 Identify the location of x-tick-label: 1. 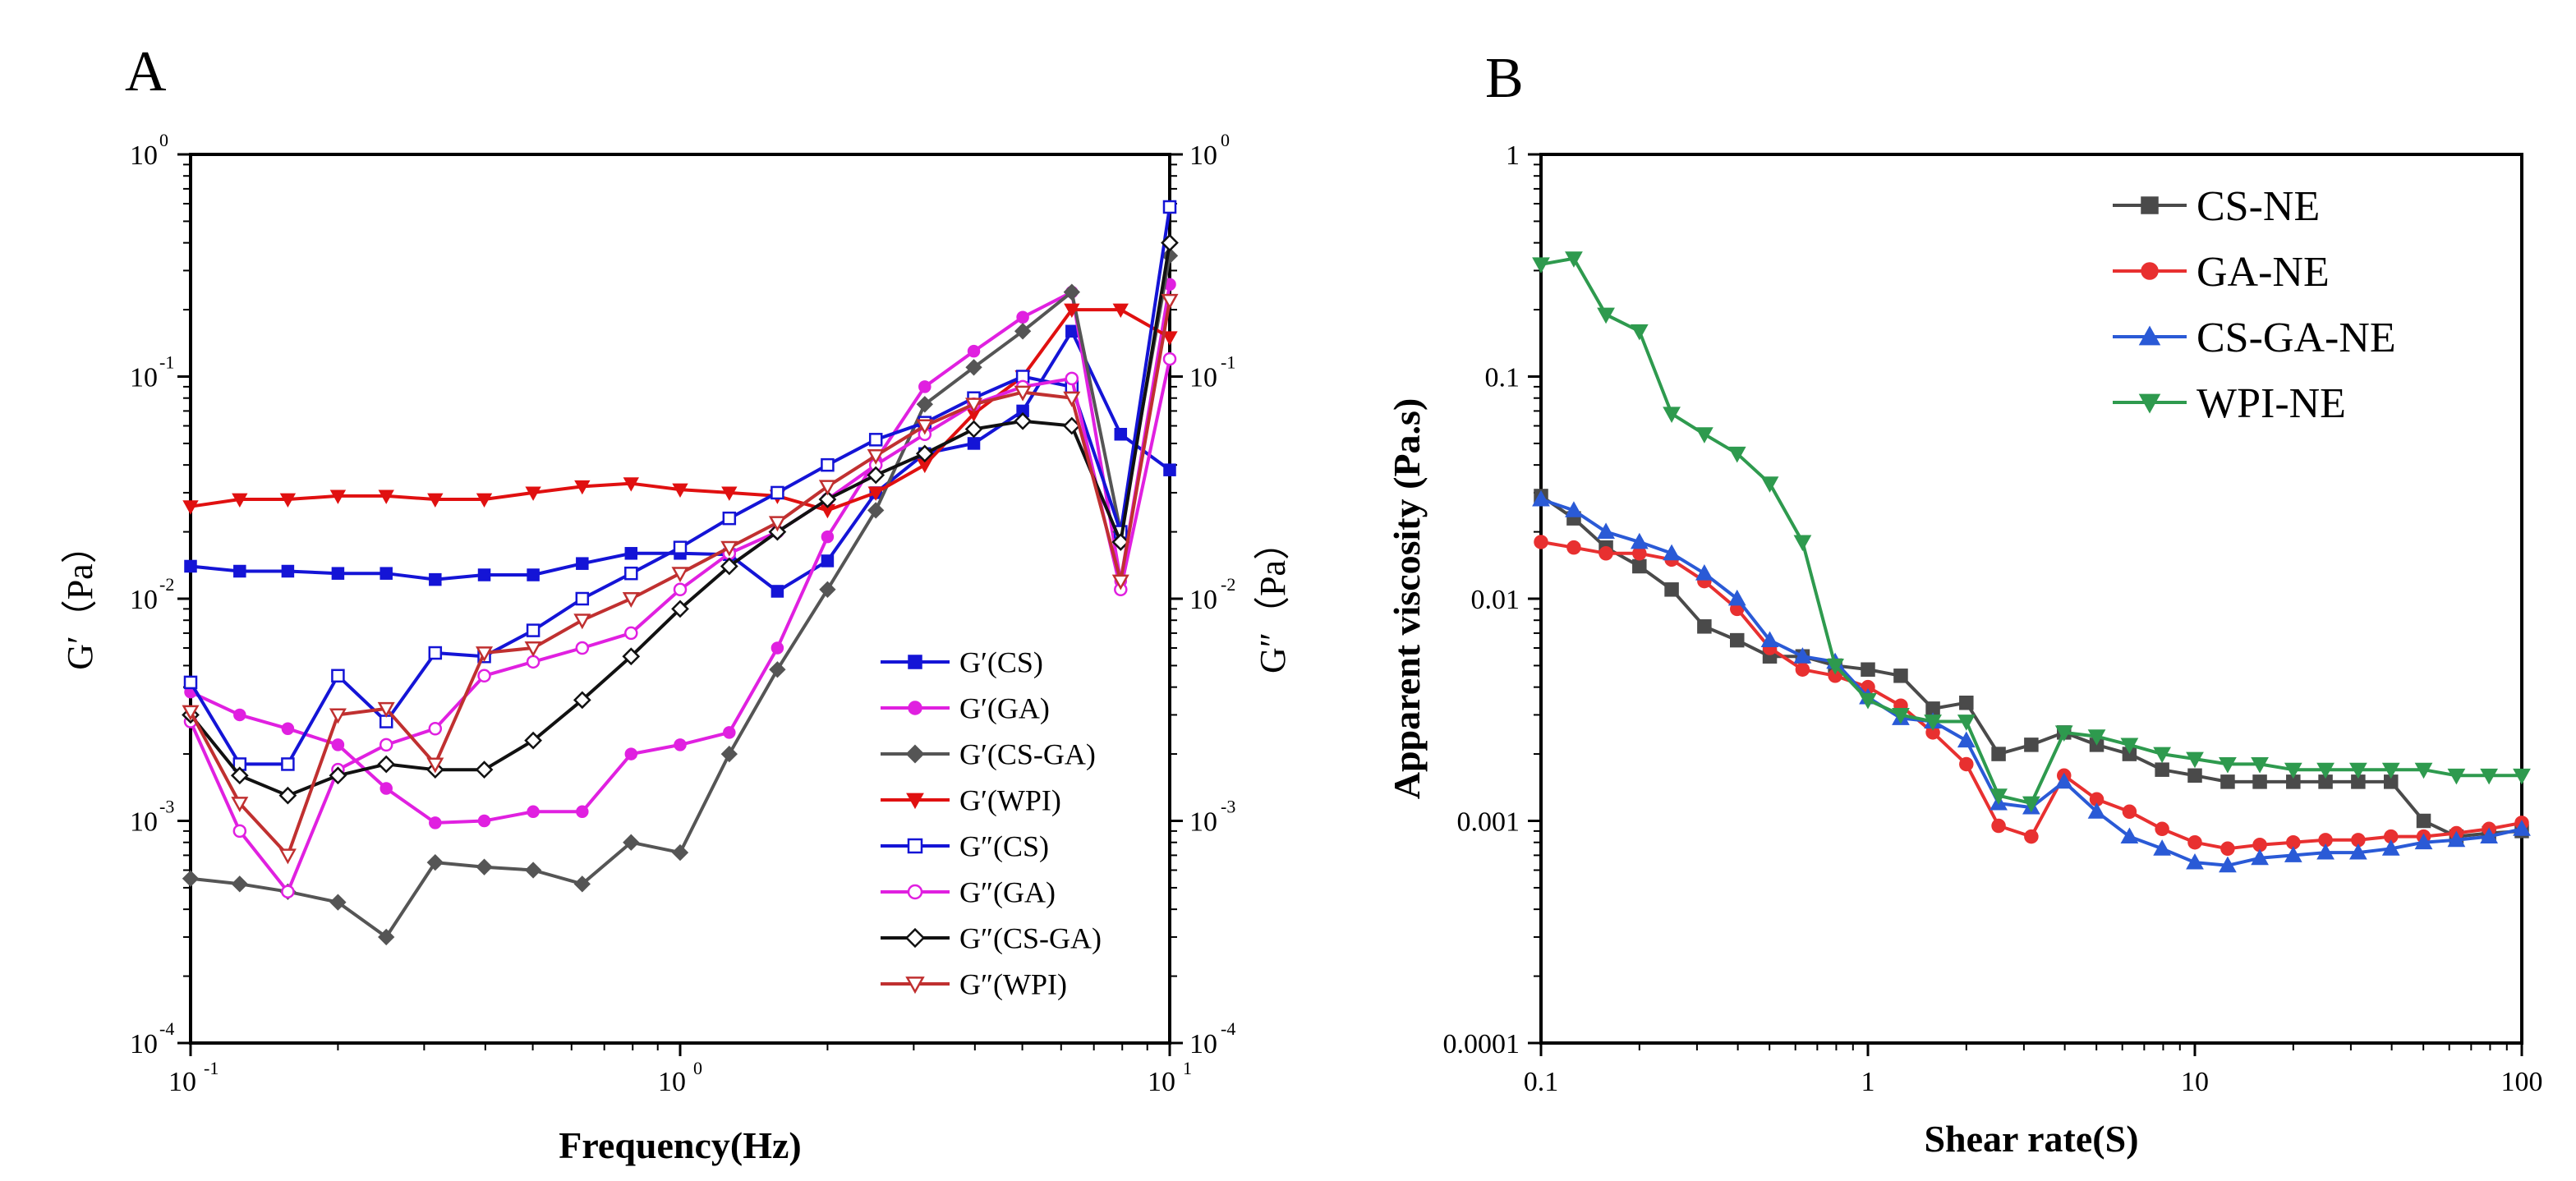
(1868, 1082).